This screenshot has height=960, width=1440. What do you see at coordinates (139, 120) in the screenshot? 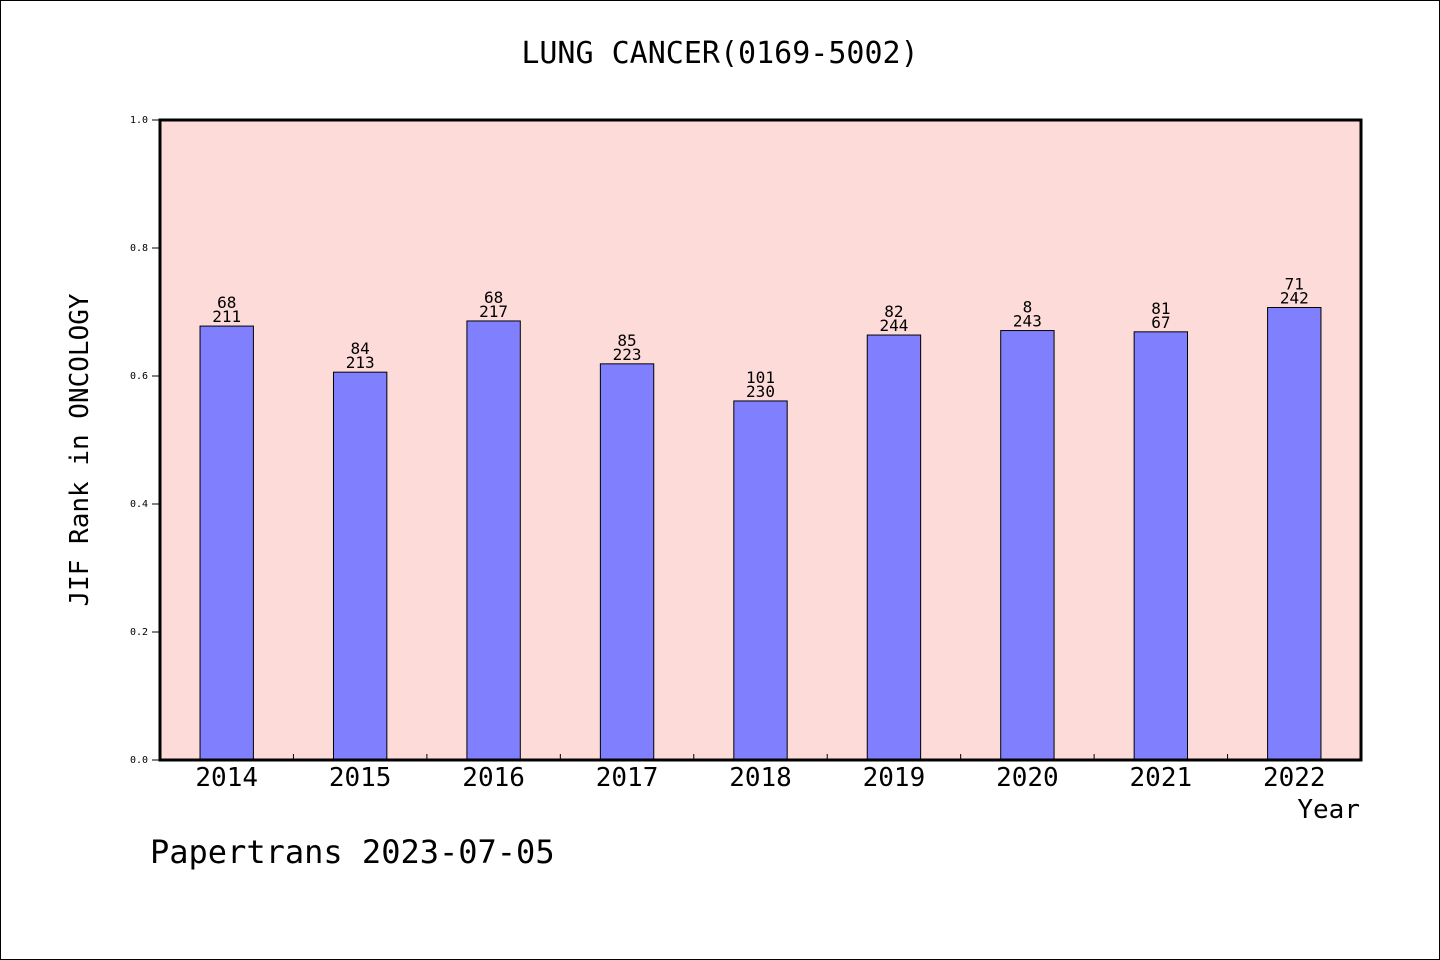
I see `y-tick-label: 1.0` at bounding box center [139, 120].